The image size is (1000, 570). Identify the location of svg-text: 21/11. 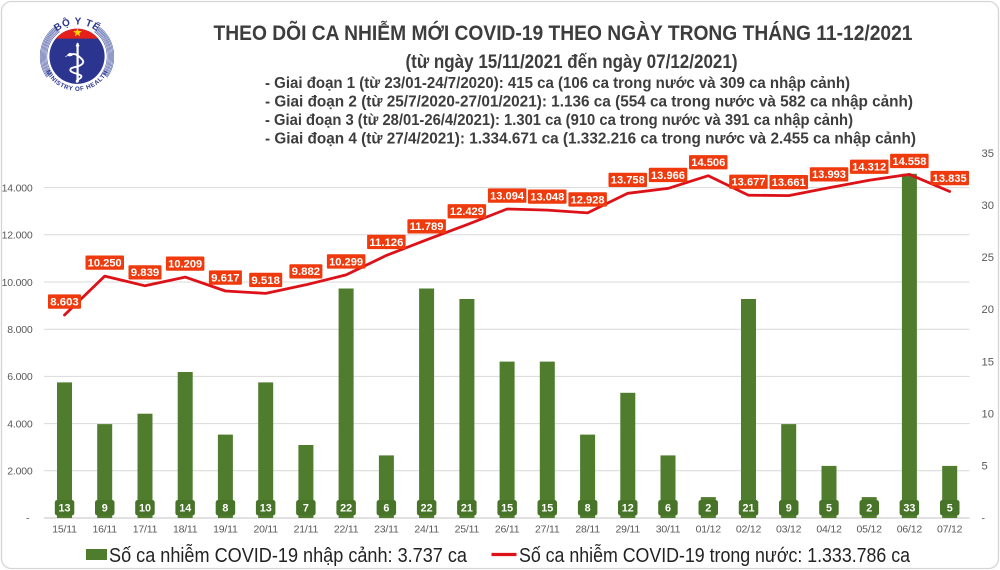
(306, 530).